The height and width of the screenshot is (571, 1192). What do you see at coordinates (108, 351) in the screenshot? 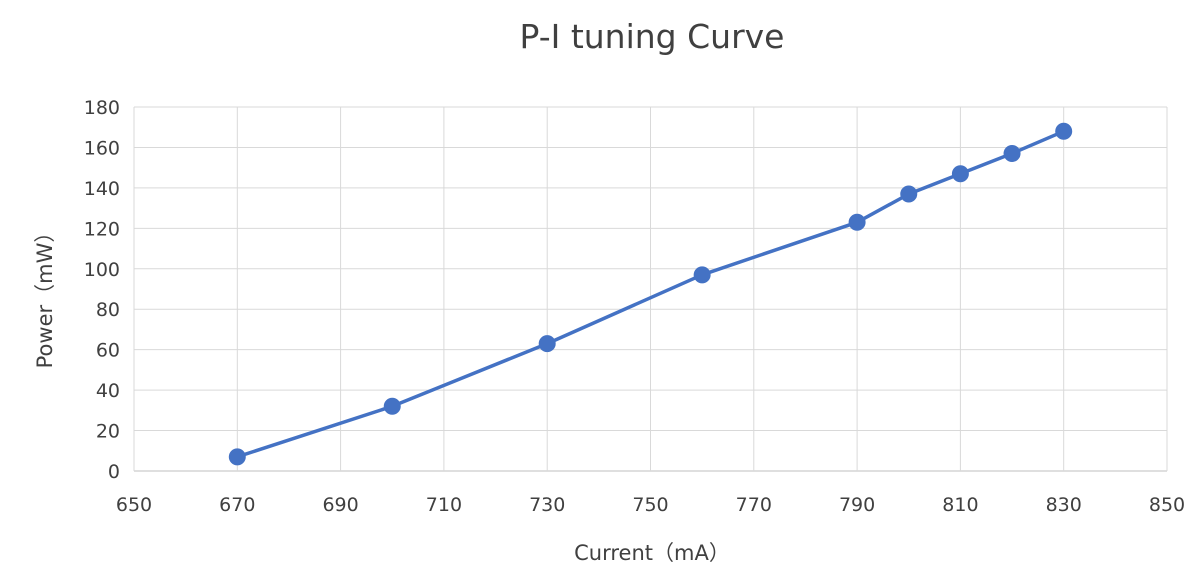
I see `y-tick-label: 60` at bounding box center [108, 351].